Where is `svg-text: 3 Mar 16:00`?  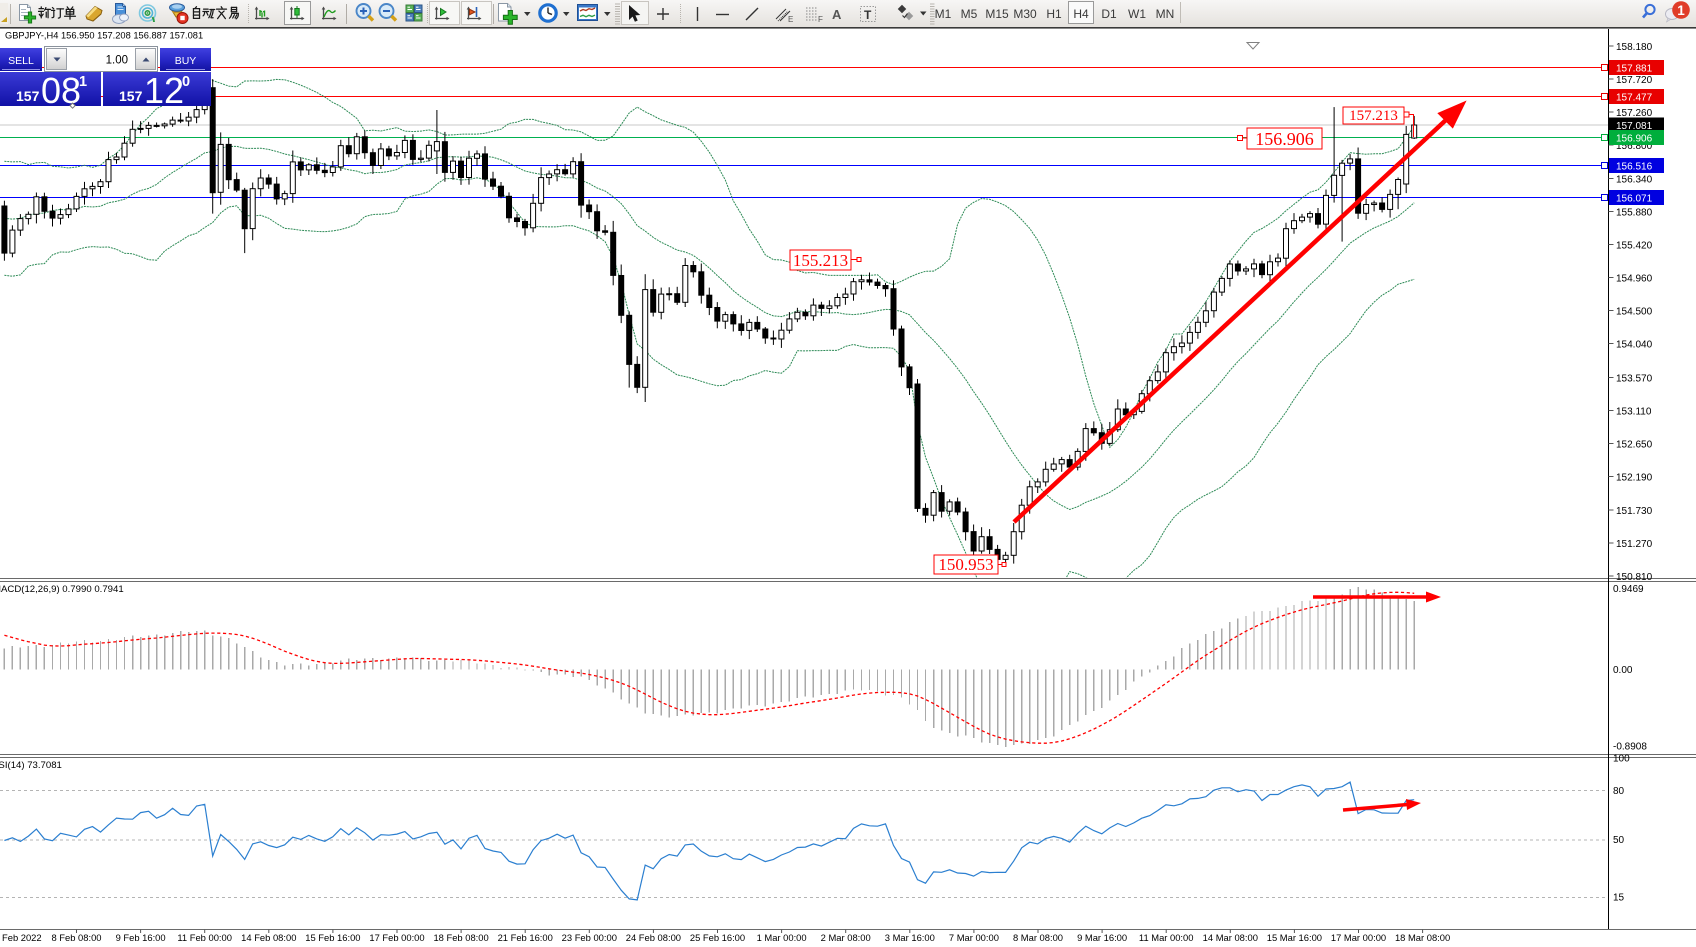
svg-text: 3 Mar 16:00 is located at coordinates (910, 937).